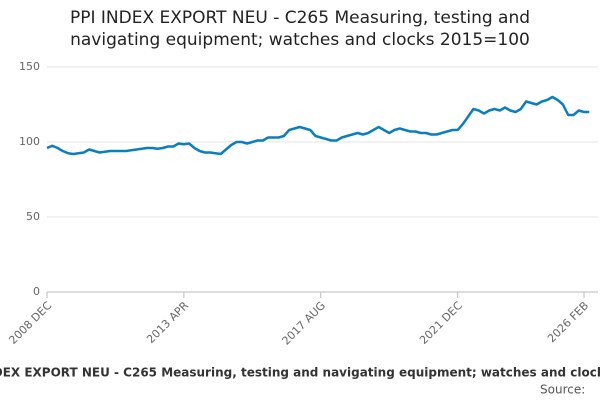 The width and height of the screenshot is (600, 400). What do you see at coordinates (33, 216) in the screenshot?
I see `y-tick-label: 50` at bounding box center [33, 216].